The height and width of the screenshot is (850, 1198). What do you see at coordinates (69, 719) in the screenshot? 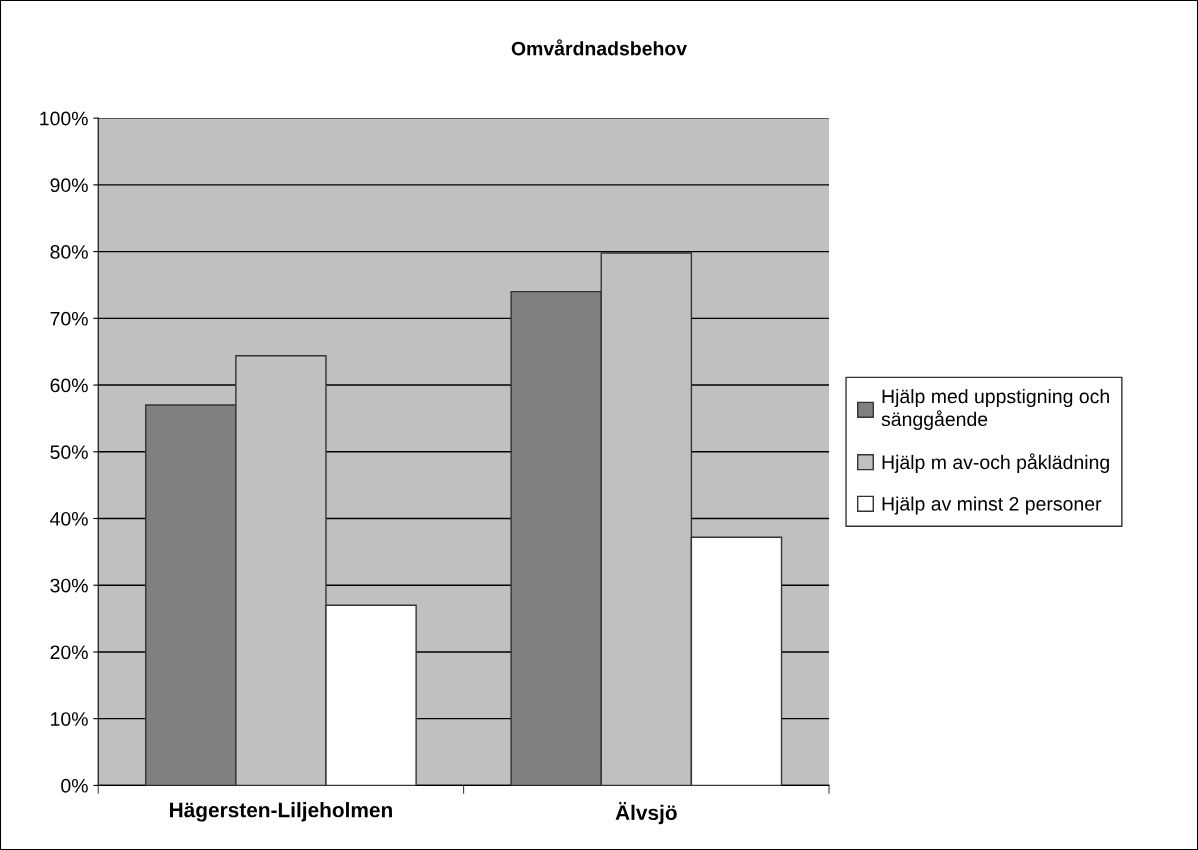
I see `y-tick-label: 10%` at bounding box center [69, 719].